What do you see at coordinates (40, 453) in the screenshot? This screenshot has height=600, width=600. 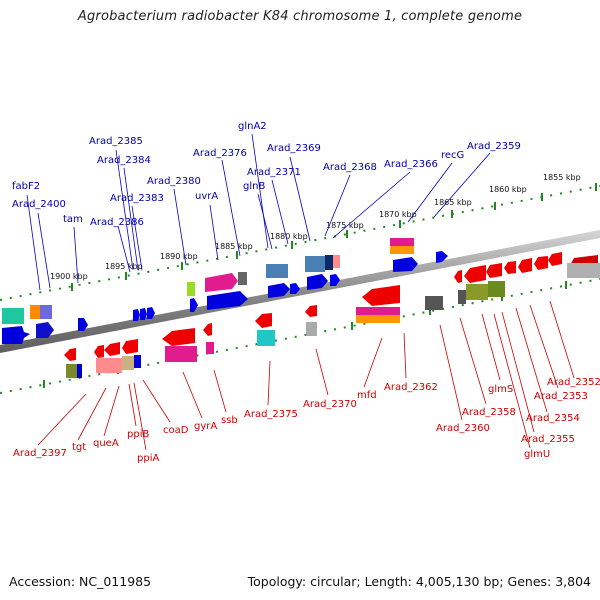 I see `gene-label-arad-2397: Arad_2397` at bounding box center [40, 453].